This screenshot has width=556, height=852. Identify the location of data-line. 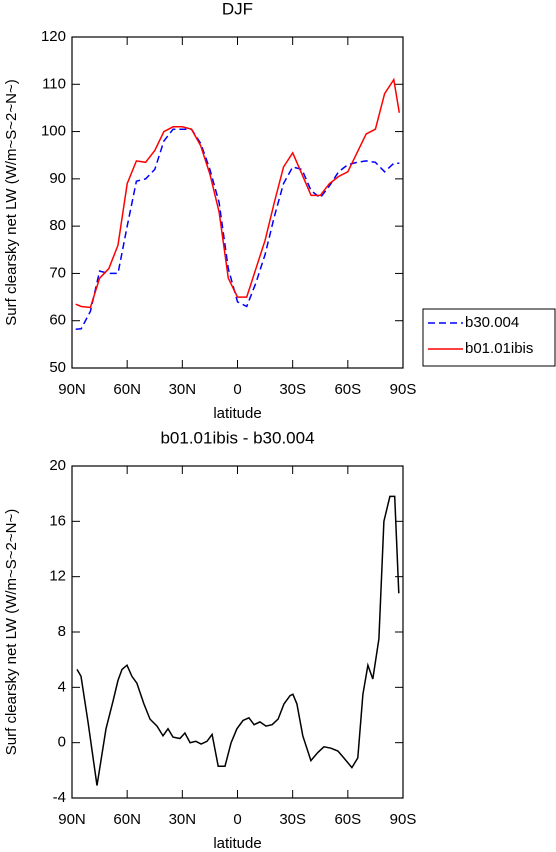
(237, 229).